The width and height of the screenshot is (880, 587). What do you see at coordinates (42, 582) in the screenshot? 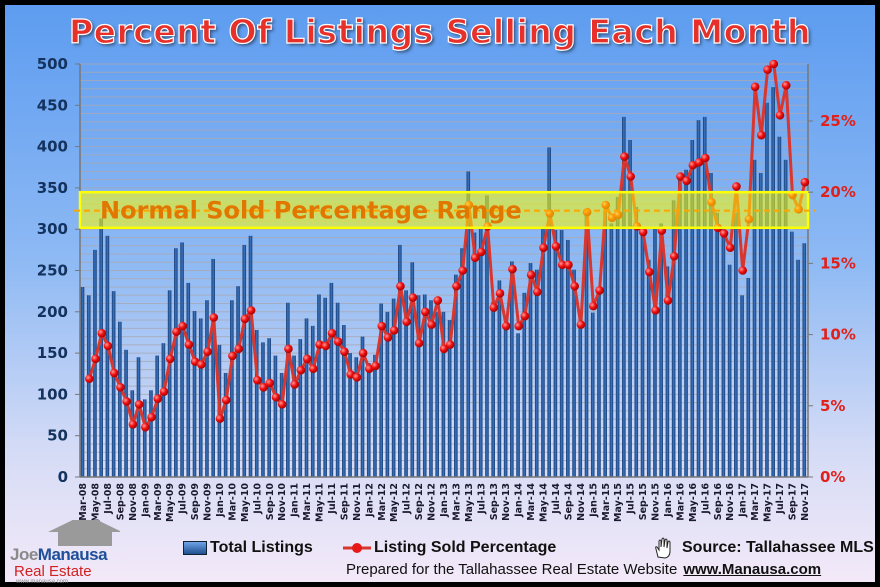
I see `logo-text-url: www.manausa.com` at bounding box center [42, 582].